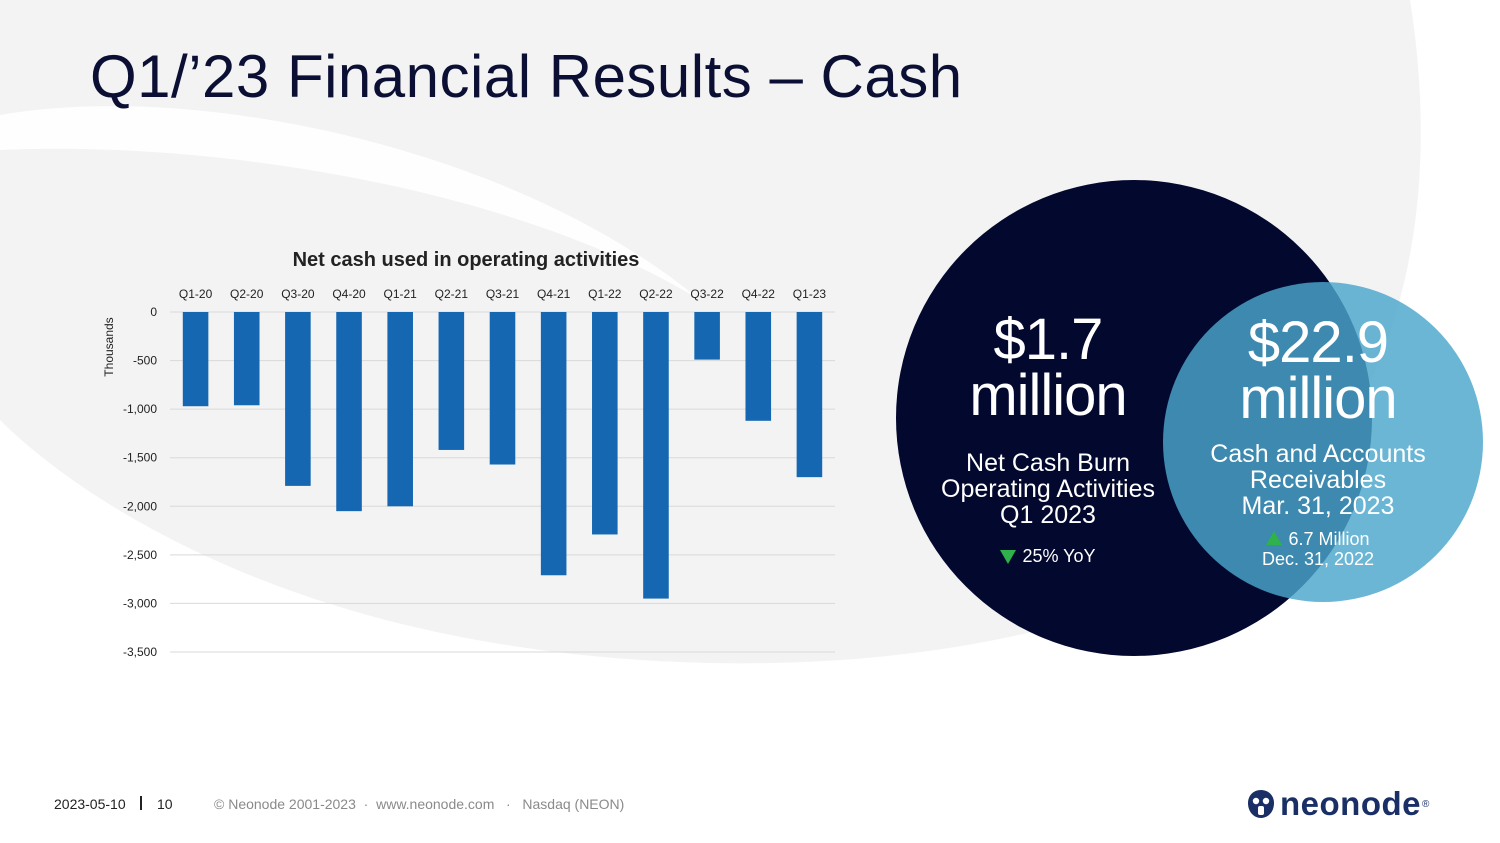 The image size is (1500, 843). What do you see at coordinates (1350, 803) in the screenshot?
I see `logo-wordmark: neonode` at bounding box center [1350, 803].